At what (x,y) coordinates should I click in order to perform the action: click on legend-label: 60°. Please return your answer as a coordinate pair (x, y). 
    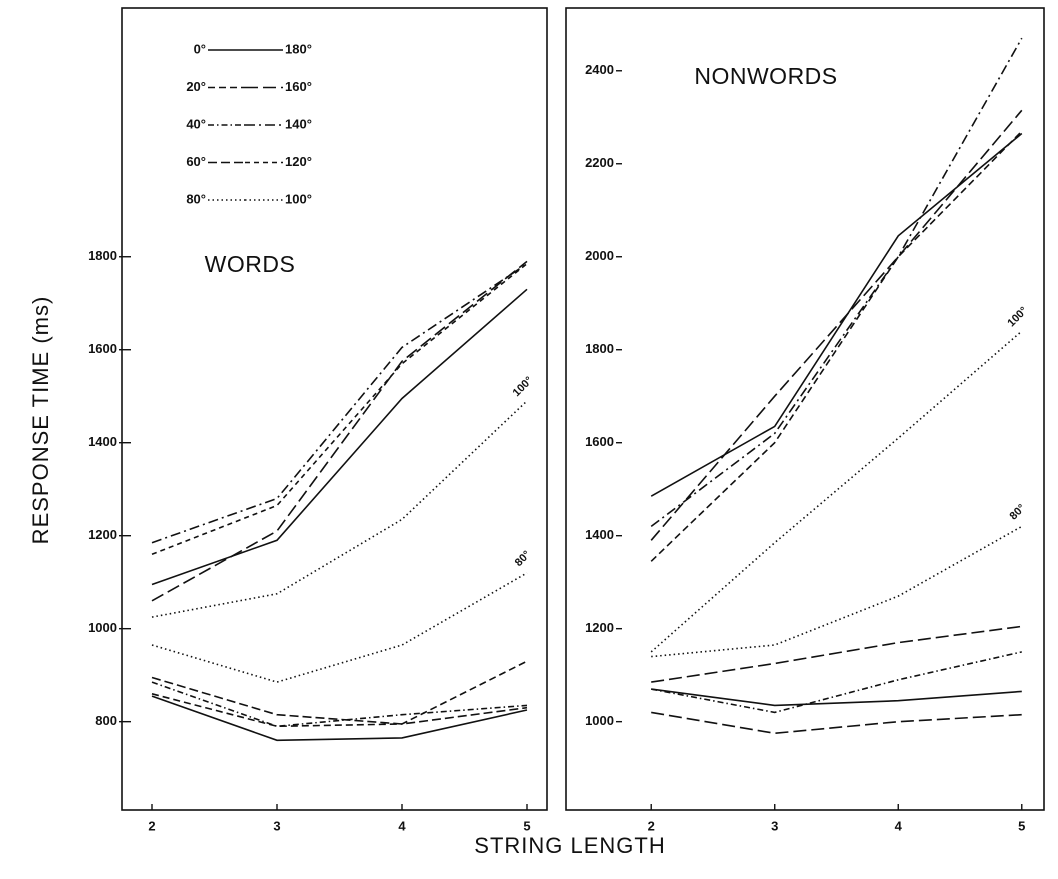
    Looking at the image, I should click on (196, 161).